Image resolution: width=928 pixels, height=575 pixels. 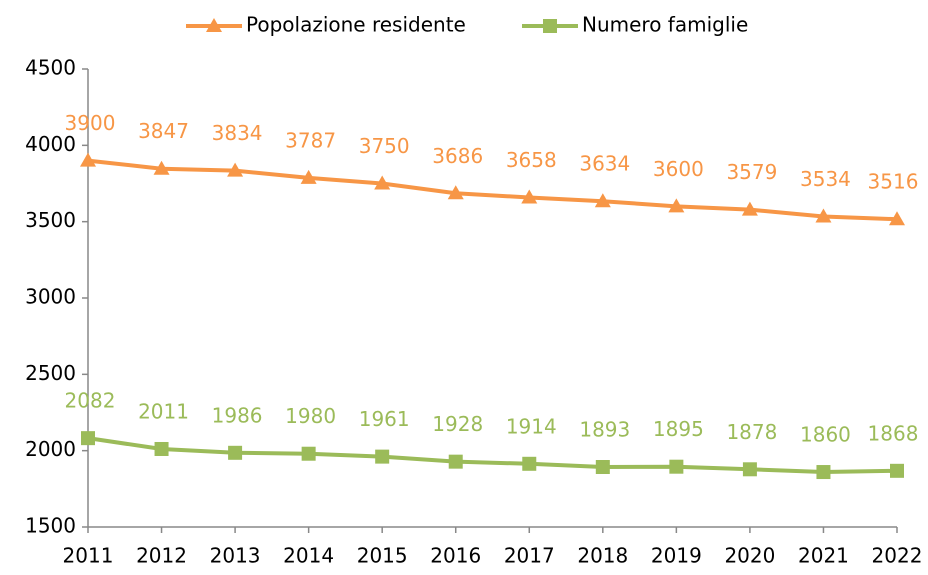 I want to click on x-tick-label: 2017, so click(x=529, y=556).